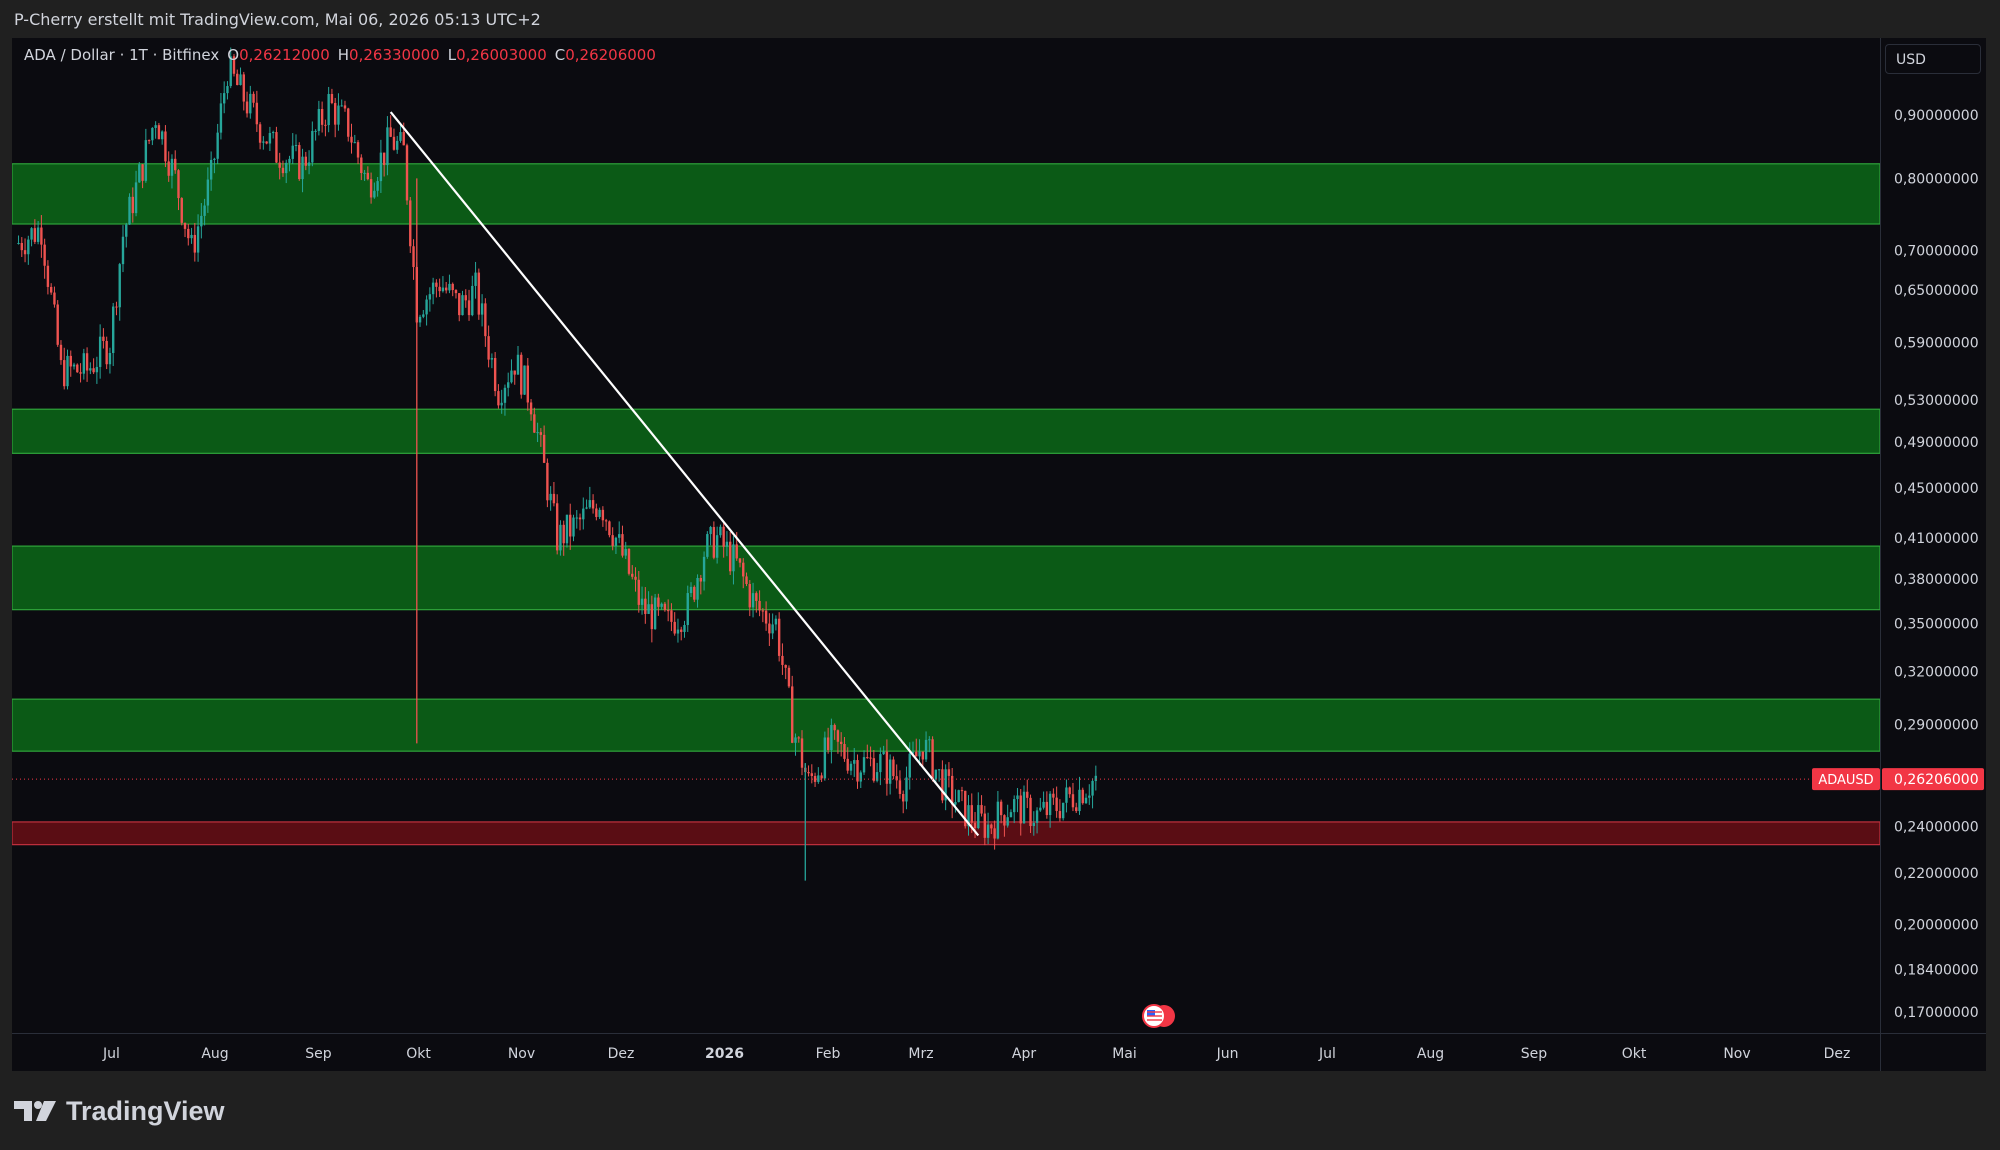 The width and height of the screenshot is (2000, 1150). I want to click on tradingview-logo: TradingView, so click(119, 1111).